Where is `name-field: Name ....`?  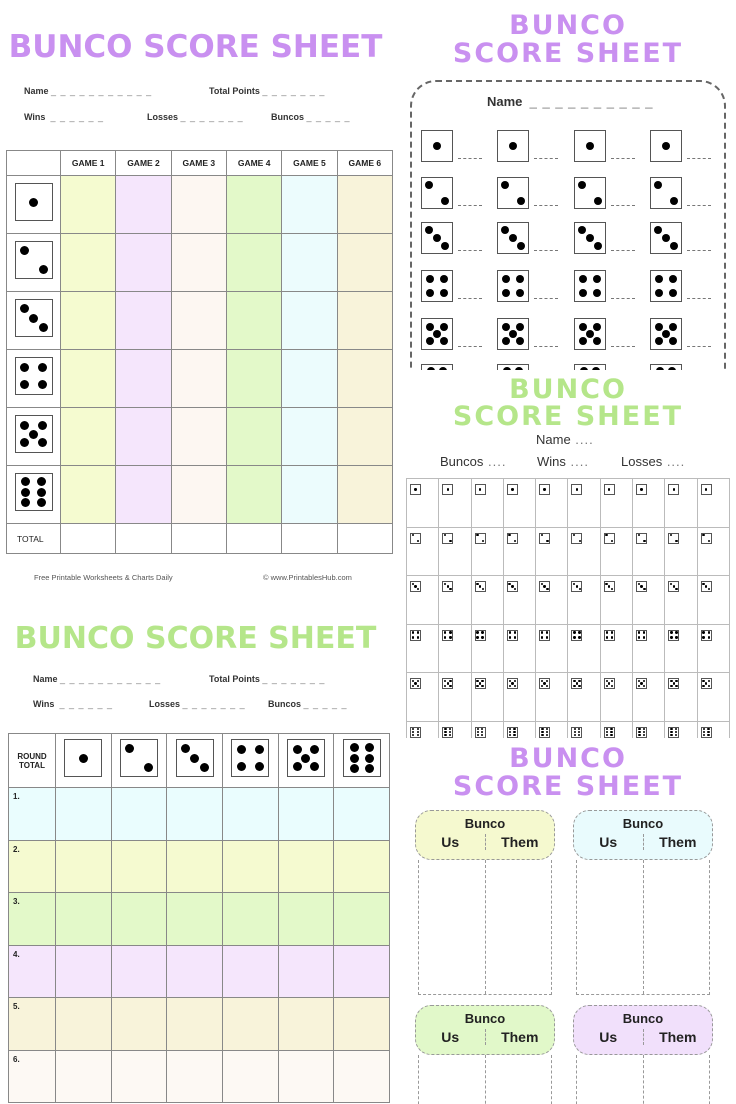 name-field: Name .... is located at coordinates (565, 439).